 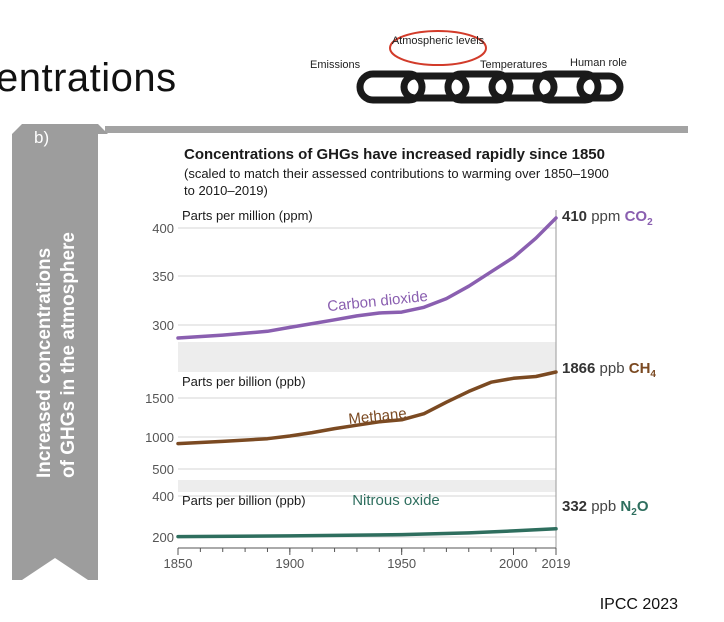 I want to click on chart-subheading-2: to 2010–2019), so click(x=226, y=190).